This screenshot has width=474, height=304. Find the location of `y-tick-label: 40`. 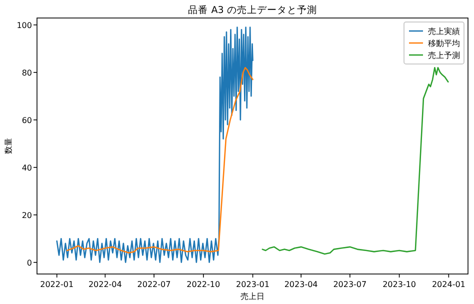

y-tick-label: 40 is located at coordinates (27, 167).